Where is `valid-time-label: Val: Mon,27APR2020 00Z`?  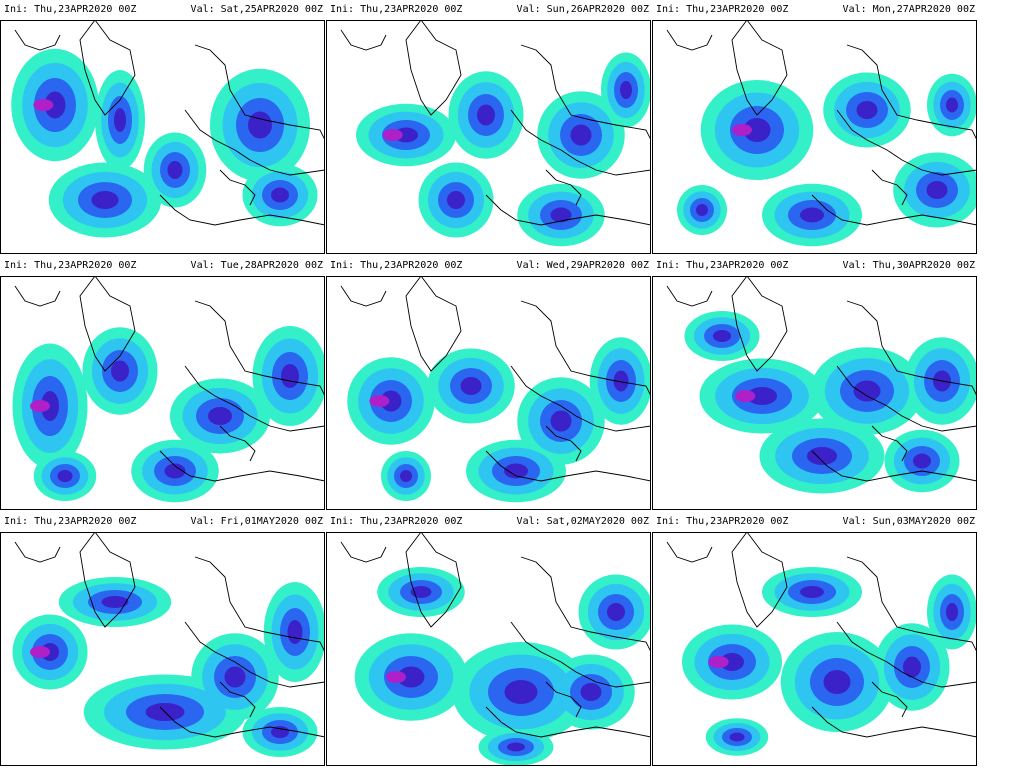
valid-time-label: Val: Mon,27APR2020 00Z is located at coordinates (908, 9).